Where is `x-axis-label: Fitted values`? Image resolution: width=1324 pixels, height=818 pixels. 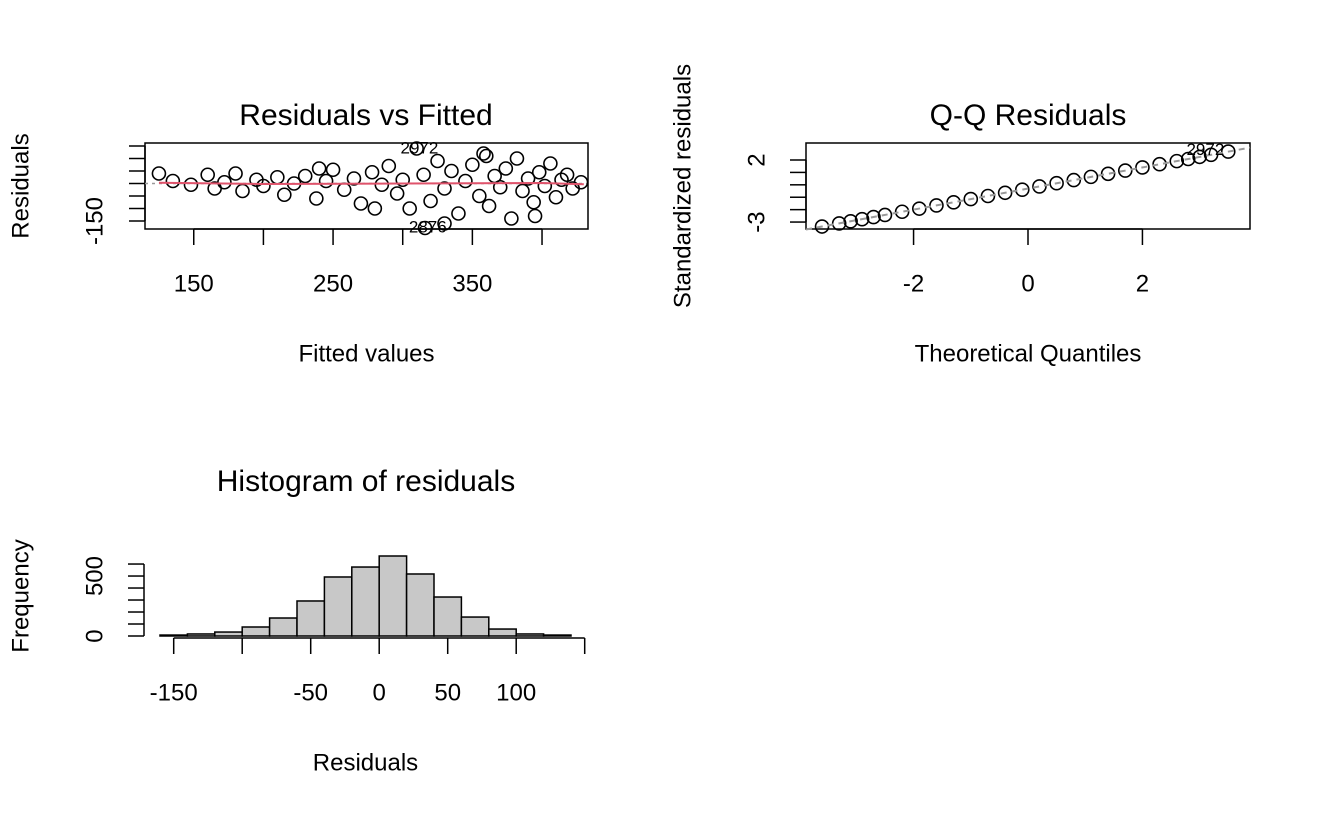 x-axis-label: Fitted values is located at coordinates (366, 353).